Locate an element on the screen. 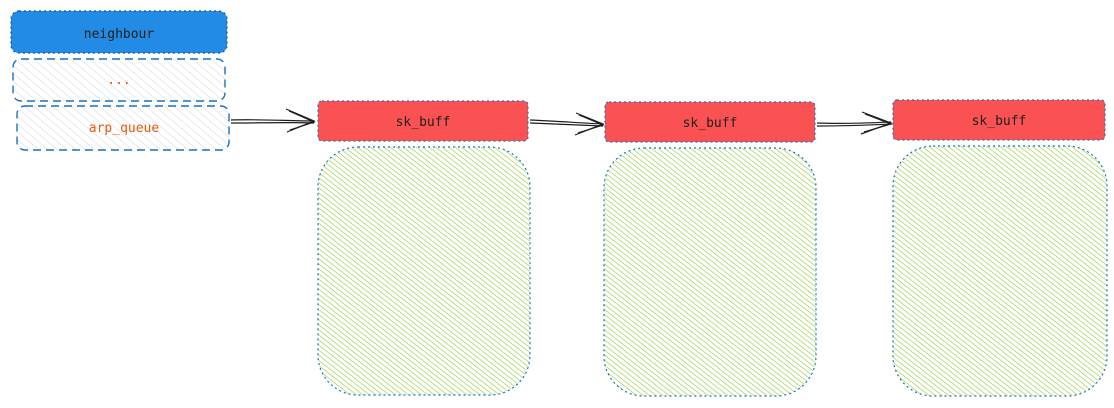 The image size is (1114, 408). arrow-arp-queue-to-skb1 is located at coordinates (273, 120).